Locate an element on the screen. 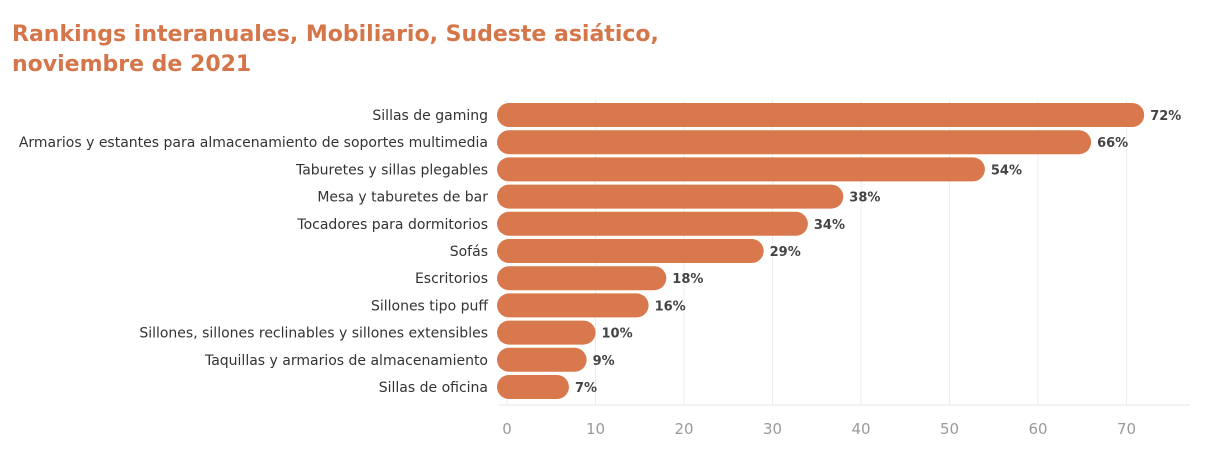  category-label: Mesa y taburetes de bar is located at coordinates (402, 198).